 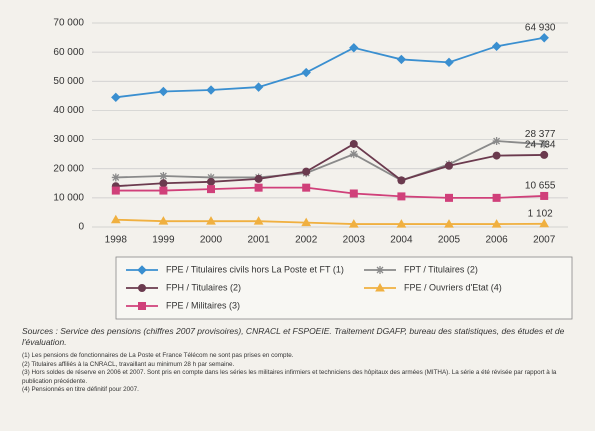 I want to click on x-tick-label: 2000, so click(x=211, y=240).